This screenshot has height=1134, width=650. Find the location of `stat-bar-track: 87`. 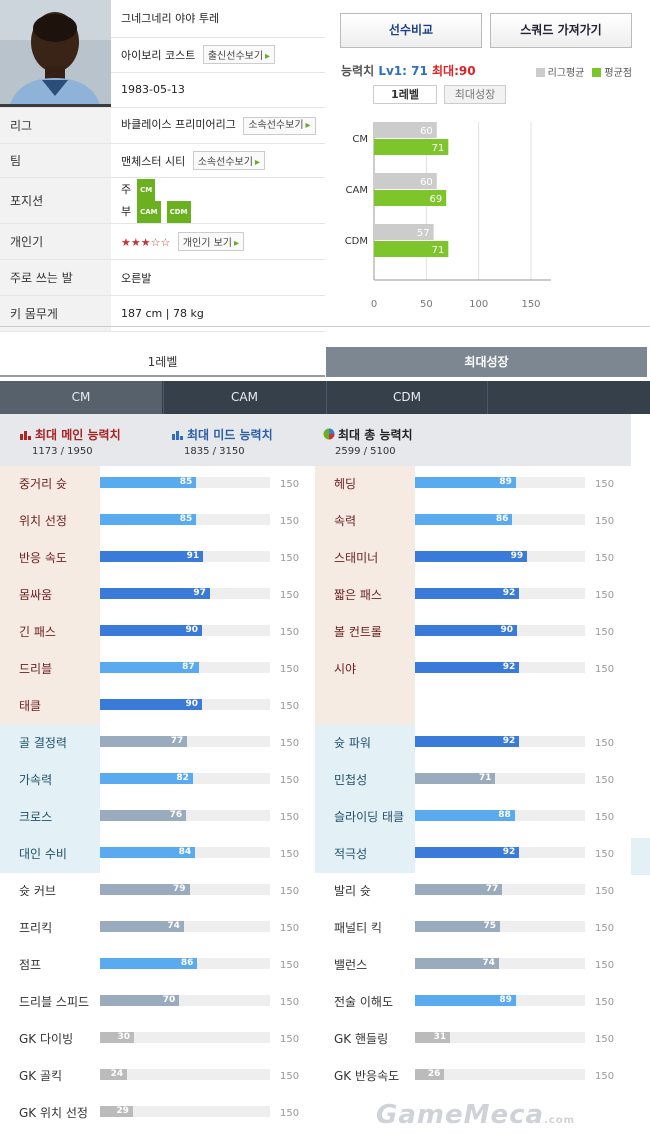

stat-bar-track: 87 is located at coordinates (185, 667).